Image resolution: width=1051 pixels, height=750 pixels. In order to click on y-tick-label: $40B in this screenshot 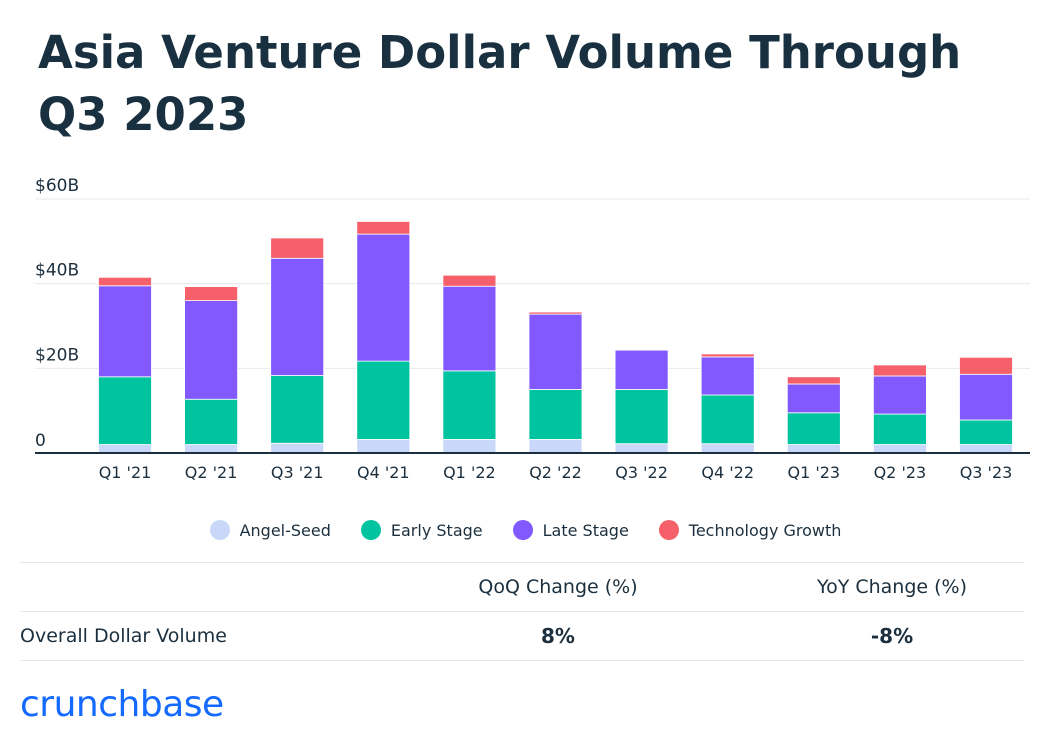, I will do `click(57, 271)`.